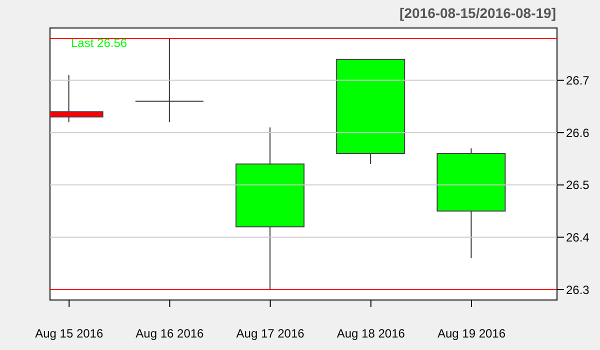 The width and height of the screenshot is (600, 350). Describe the element at coordinates (478, 13) in the screenshot. I see `chart-title: [2016-08-15/2016-08-19]` at that location.